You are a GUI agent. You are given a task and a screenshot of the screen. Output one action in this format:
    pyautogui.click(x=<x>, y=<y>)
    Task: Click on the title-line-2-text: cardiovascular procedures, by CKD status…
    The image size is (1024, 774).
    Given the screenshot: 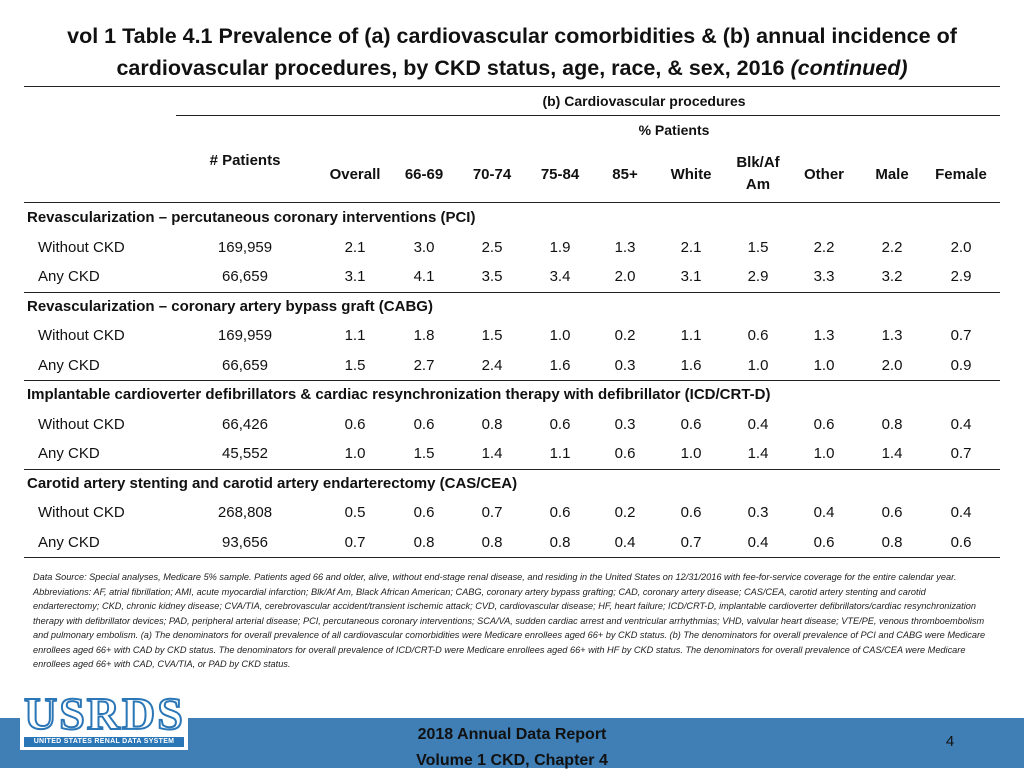 What is the action you would take?
    pyautogui.click(x=450, y=68)
    